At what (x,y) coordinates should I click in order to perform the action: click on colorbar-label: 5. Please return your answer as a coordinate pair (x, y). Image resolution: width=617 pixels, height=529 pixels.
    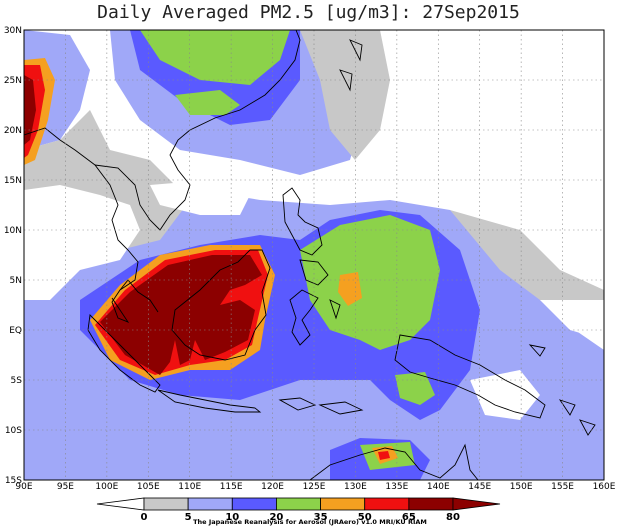
    Looking at the image, I should click on (188, 517).